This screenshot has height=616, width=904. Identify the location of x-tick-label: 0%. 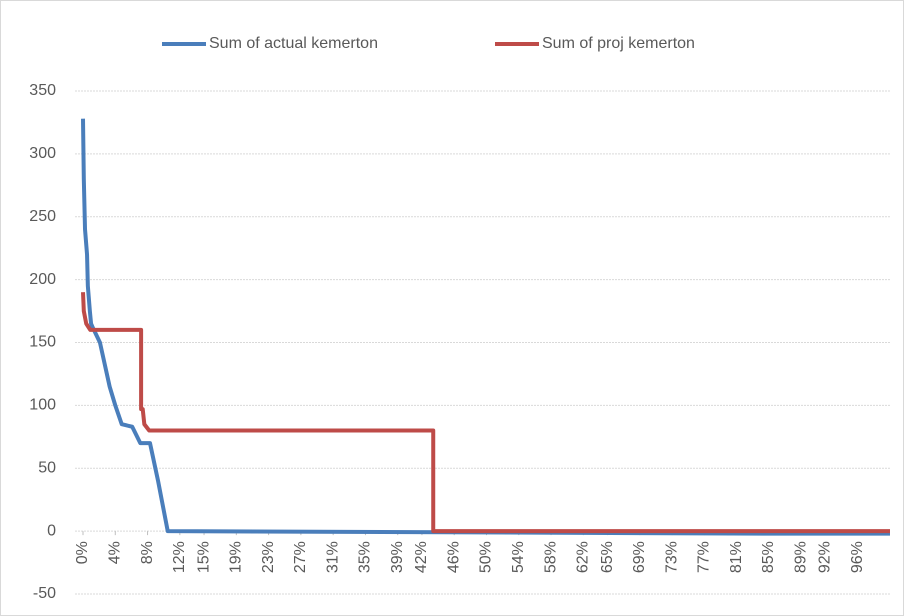
(82, 552).